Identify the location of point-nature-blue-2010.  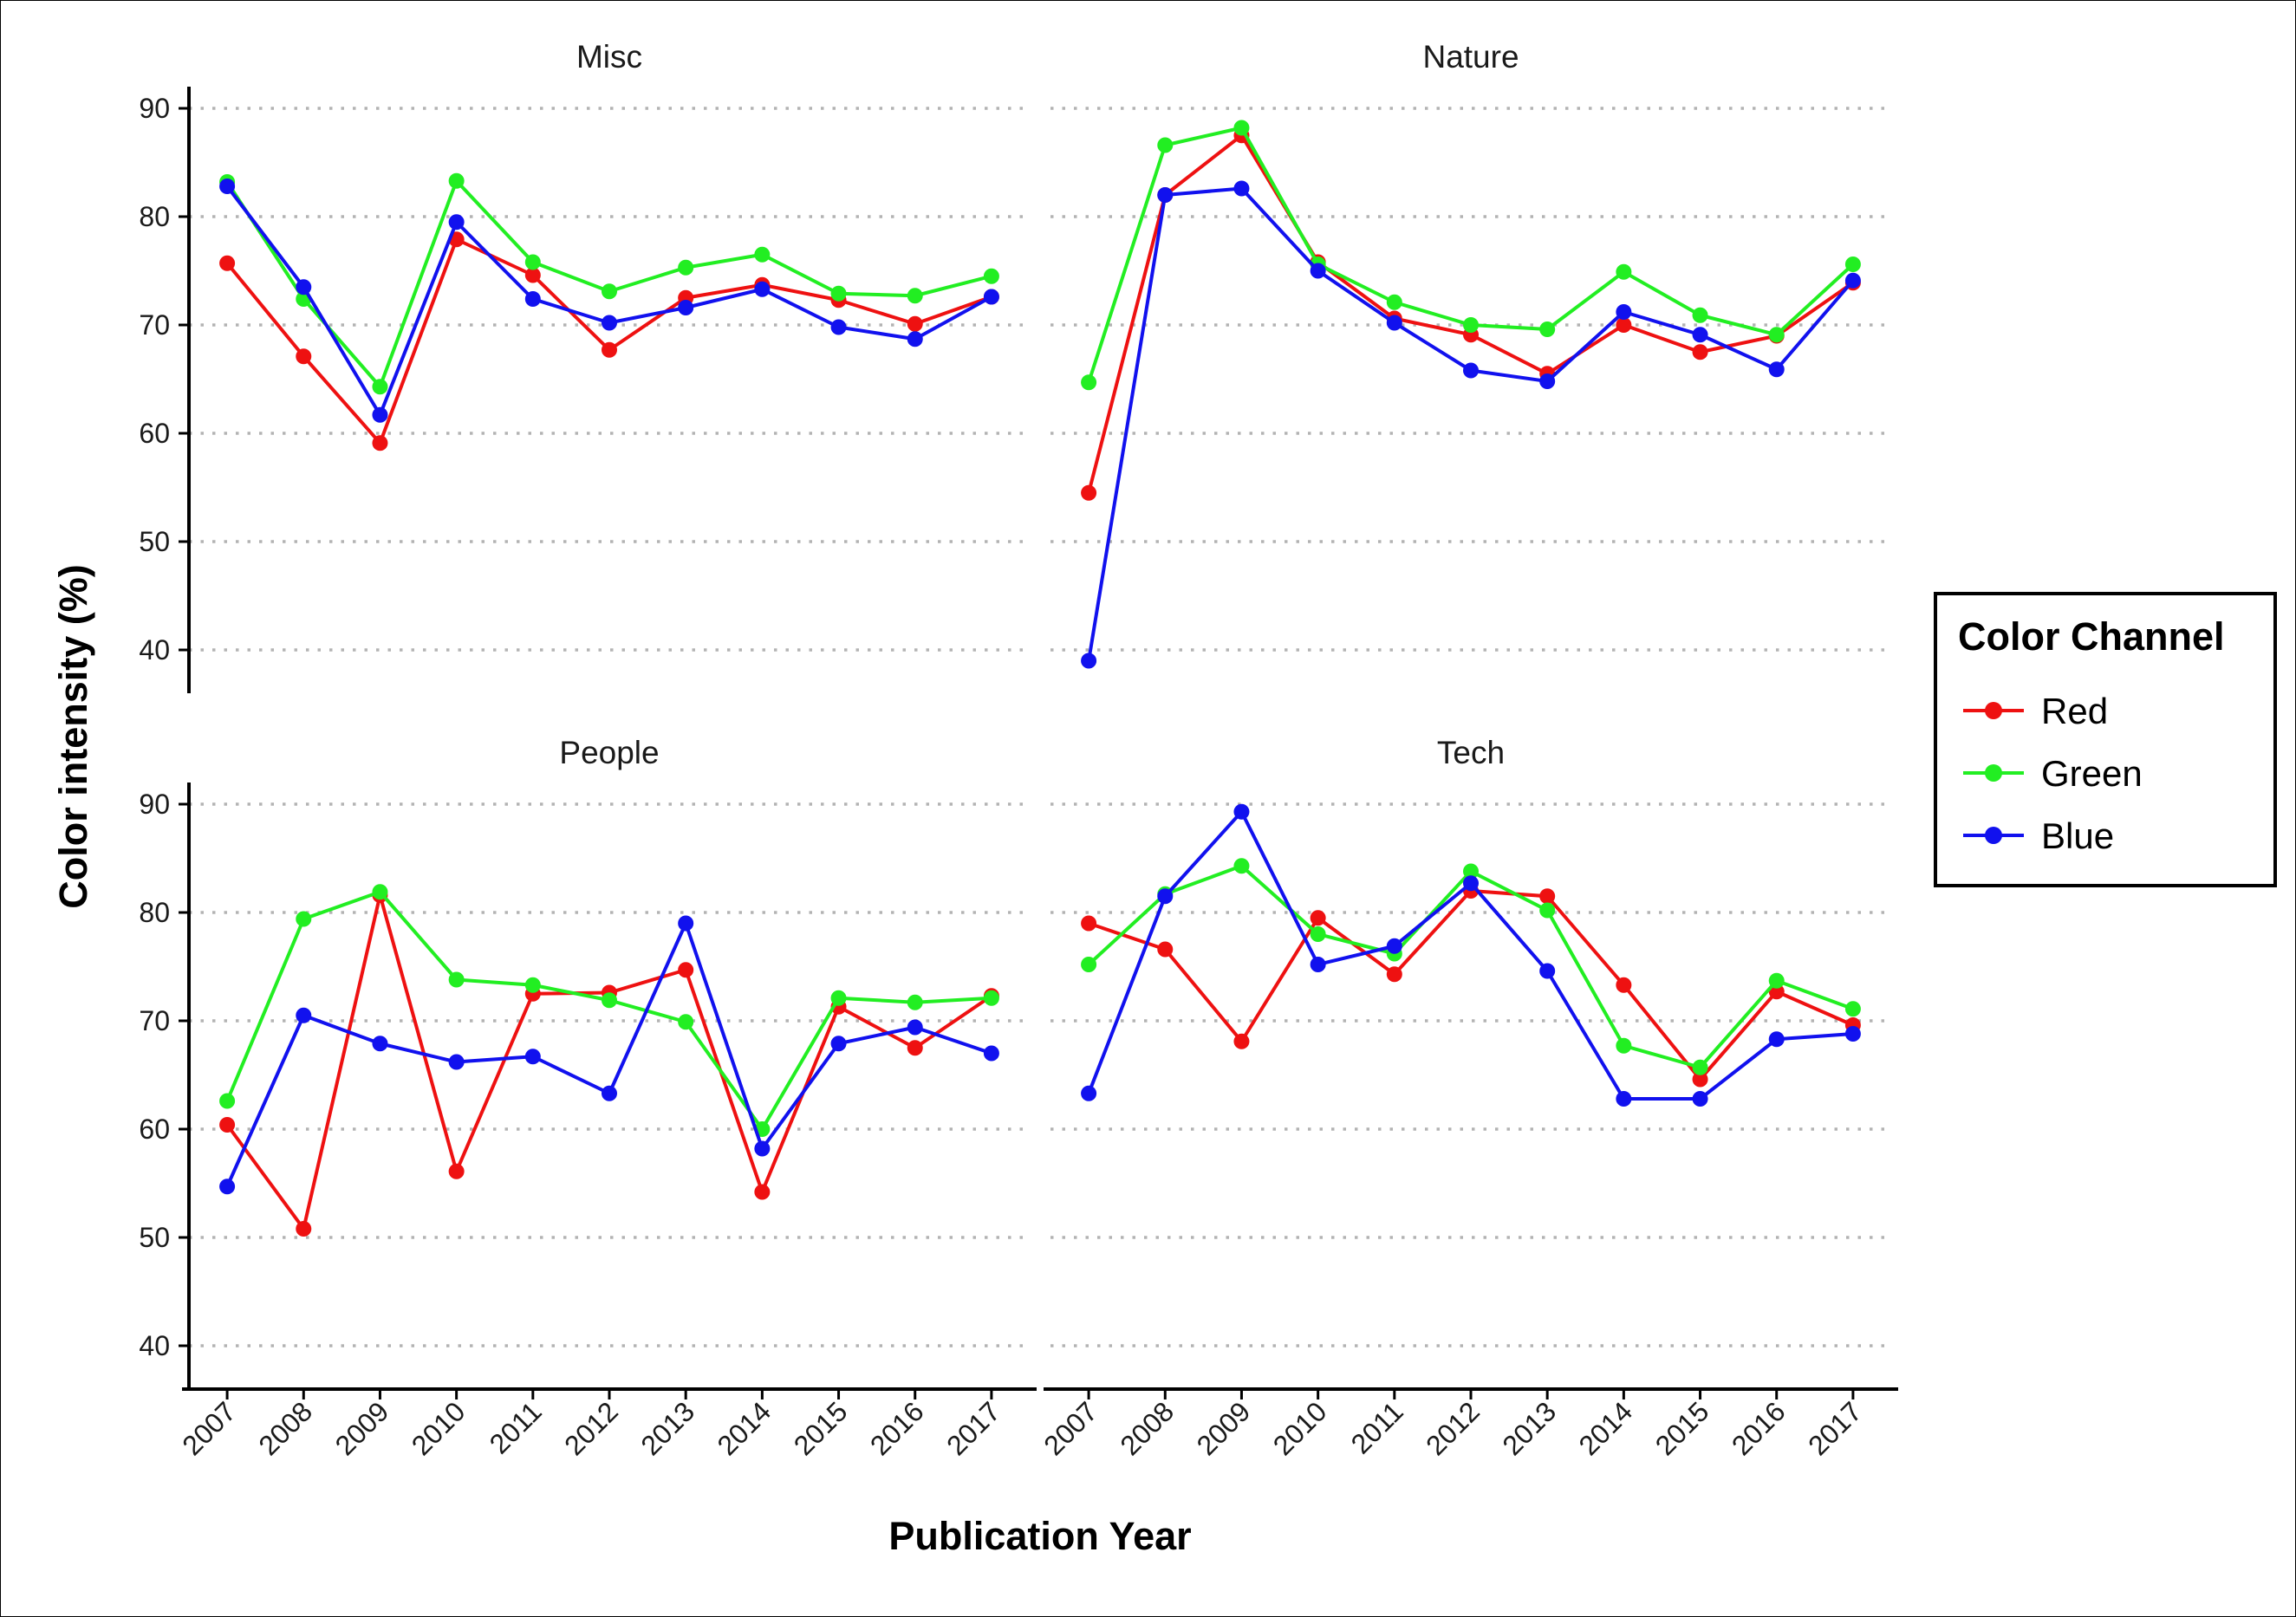
(1318, 271).